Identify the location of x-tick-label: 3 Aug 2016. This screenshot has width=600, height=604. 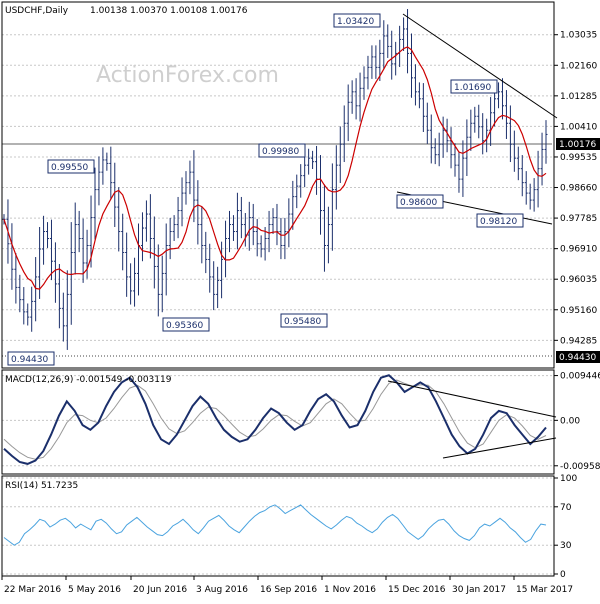
(222, 590).